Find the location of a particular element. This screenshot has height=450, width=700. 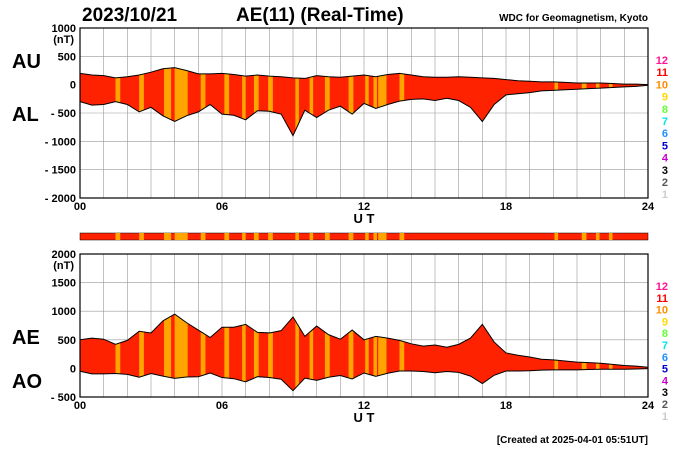

panel1-series-au-line is located at coordinates (364, 76).